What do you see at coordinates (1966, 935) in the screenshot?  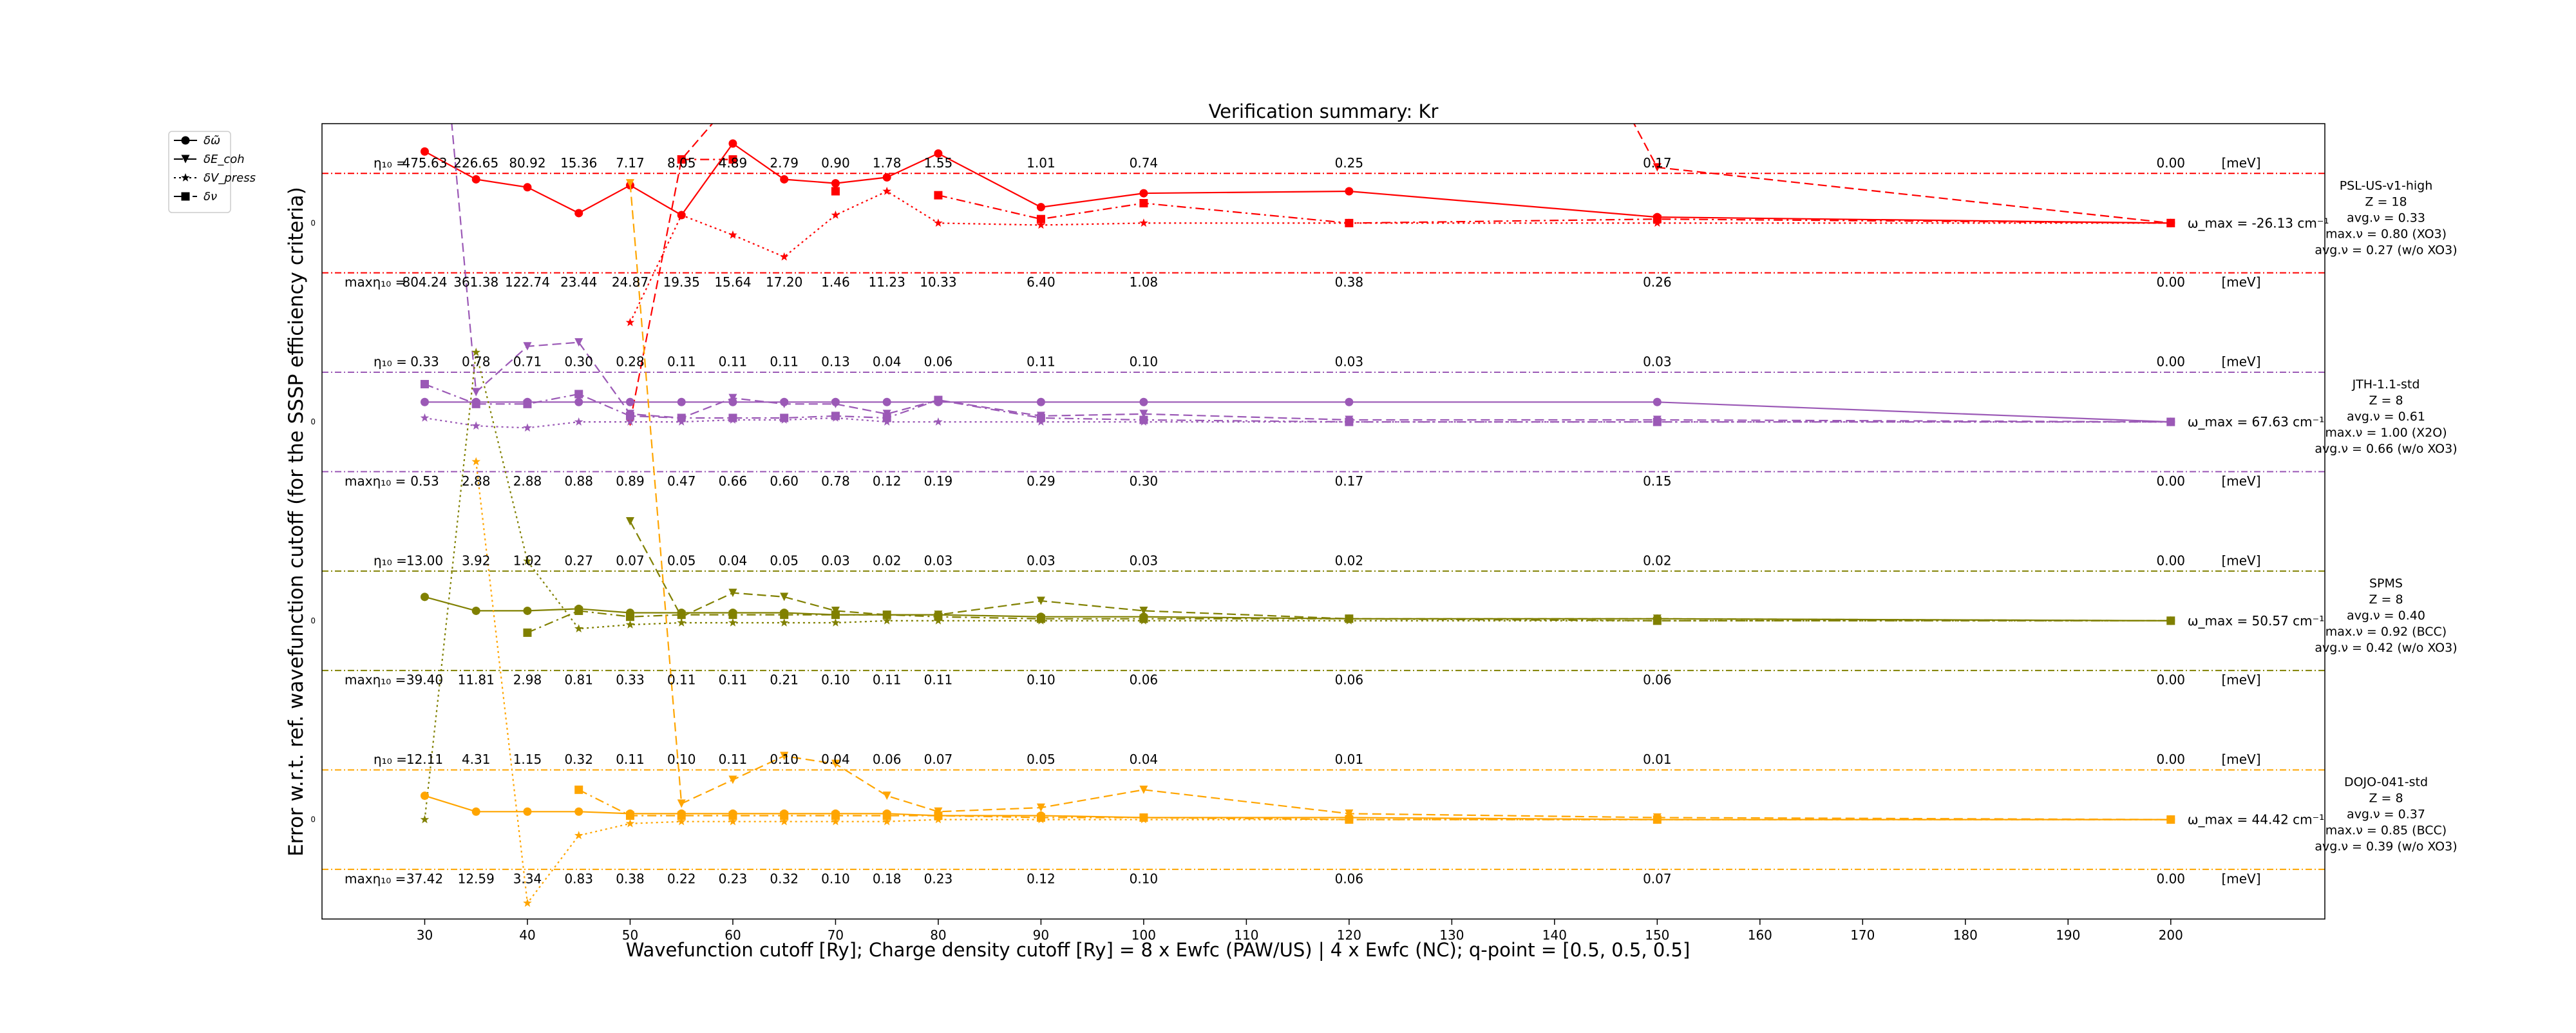 I see `x-tick-label: 180` at bounding box center [1966, 935].